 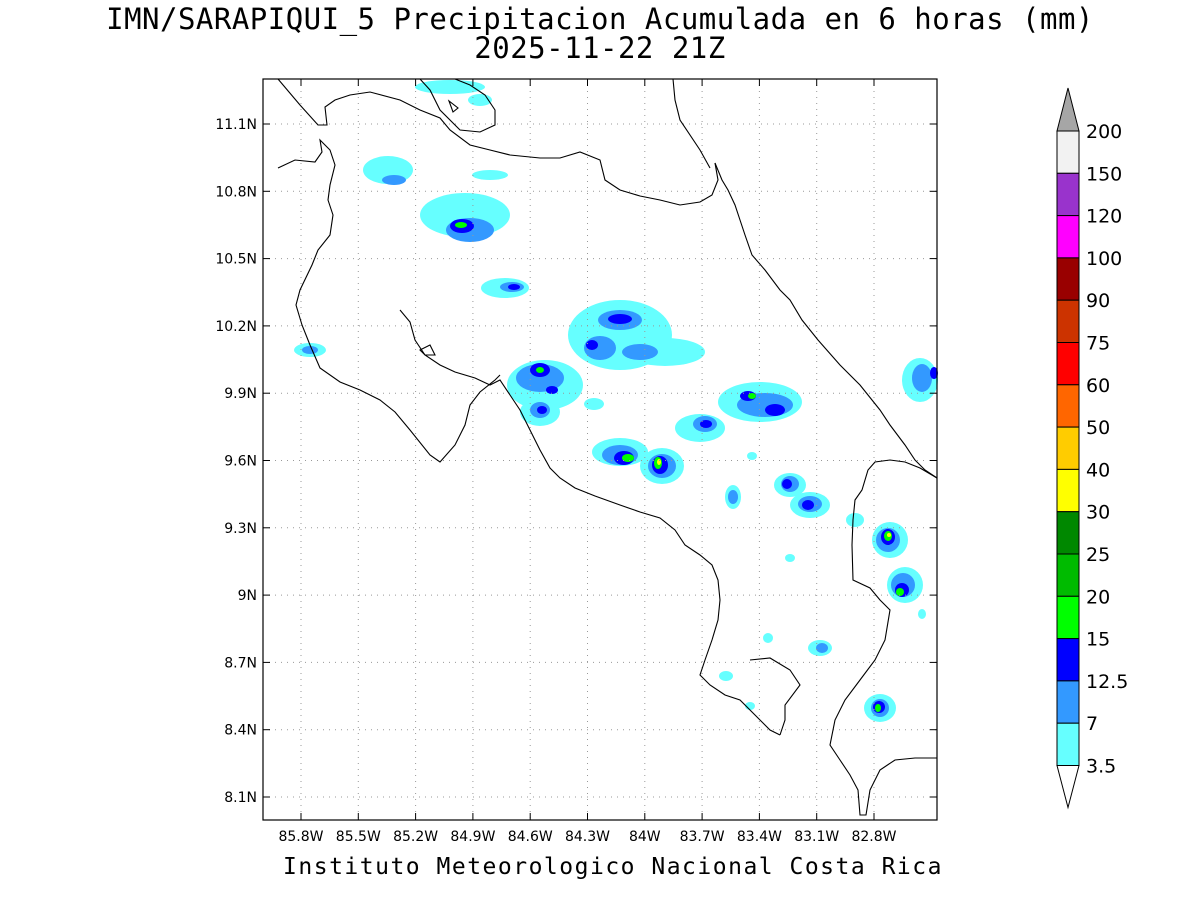 I want to click on lat-tick-label: 11.1N, so click(x=236, y=125).